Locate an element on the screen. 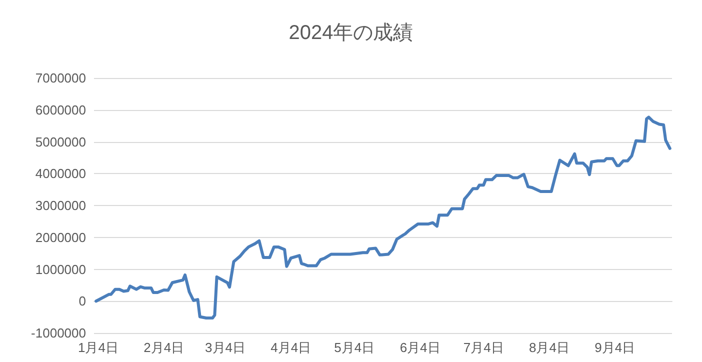 This screenshot has height=362, width=702. x-tick-label: 7月4日 is located at coordinates (483, 347).